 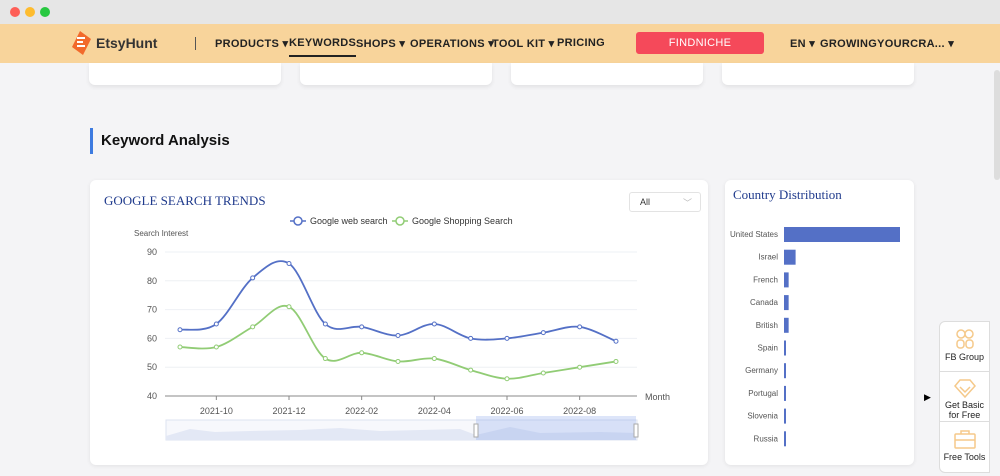 I want to click on diamond-icon, so click(x=964, y=388).